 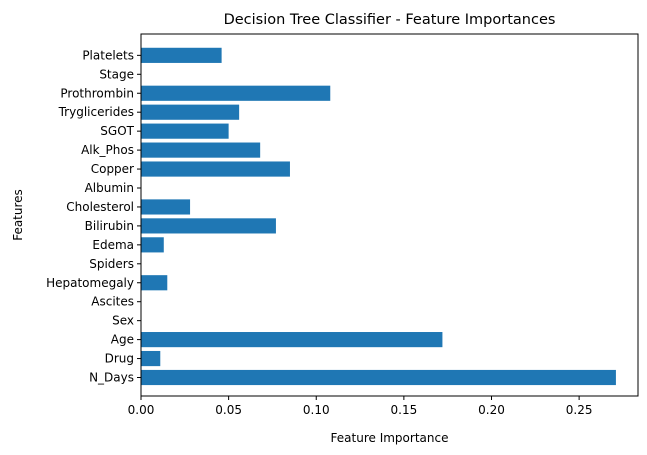 I want to click on y-tick-label-sgot: SGOT, so click(x=117, y=131).